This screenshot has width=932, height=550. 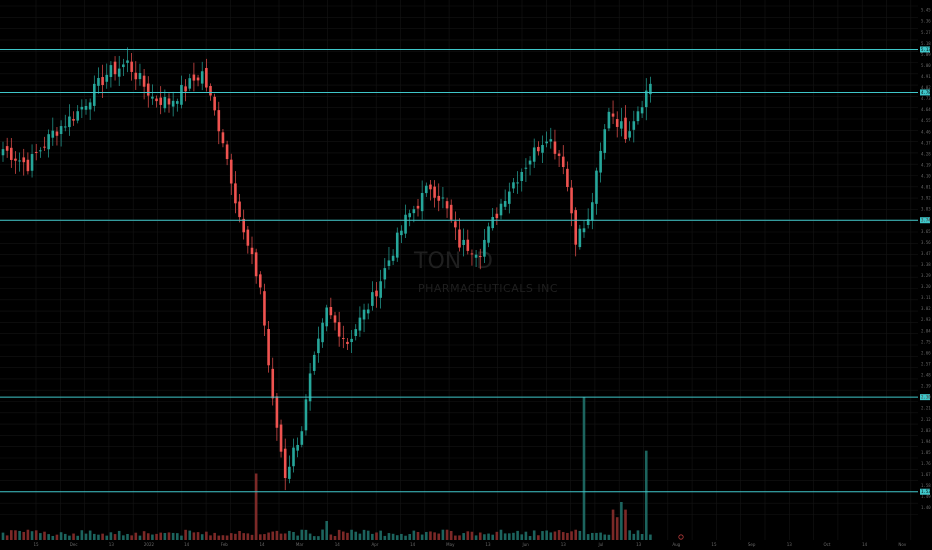 What do you see at coordinates (485, 272) in the screenshot?
I see `symbol-watermark: TON D PHARMACEUTICALS INC` at bounding box center [485, 272].